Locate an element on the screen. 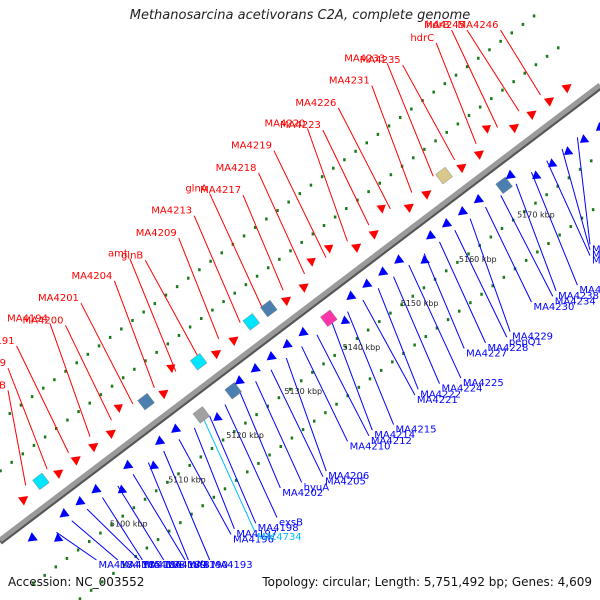  gene-label: MA4240 is located at coordinates (596, 261).